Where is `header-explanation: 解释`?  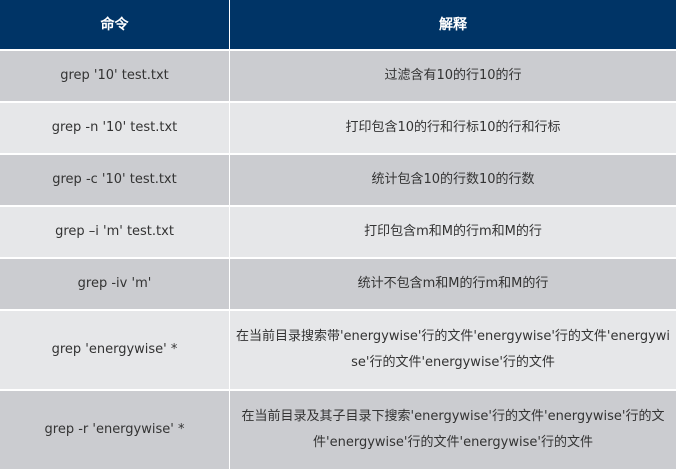 header-explanation: 解释 is located at coordinates (453, 25).